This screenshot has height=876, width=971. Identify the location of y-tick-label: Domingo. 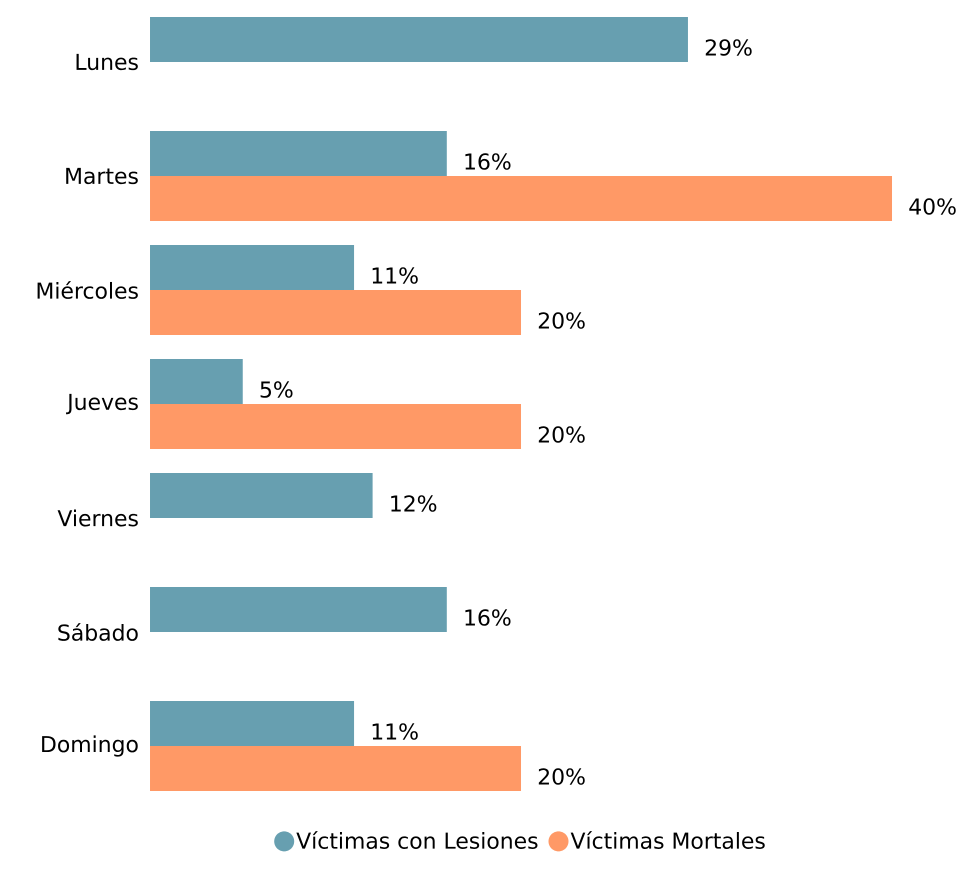
(90, 746).